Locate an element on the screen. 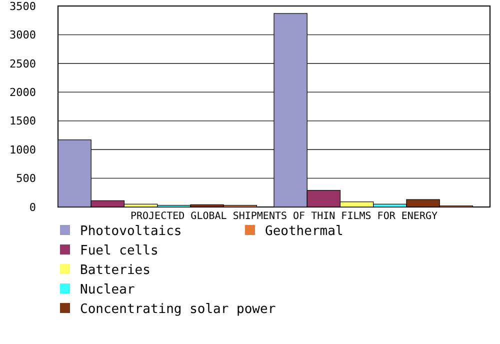  legend-label: Concentrating solar power is located at coordinates (178, 309).